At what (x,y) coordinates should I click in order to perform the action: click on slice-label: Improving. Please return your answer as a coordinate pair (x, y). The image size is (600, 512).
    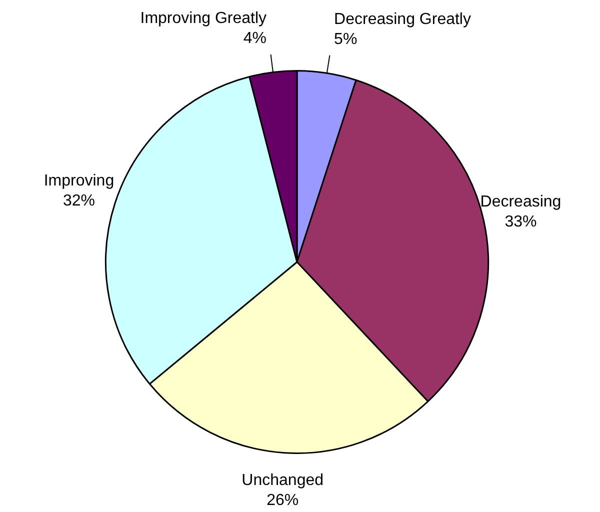
    Looking at the image, I should click on (79, 181).